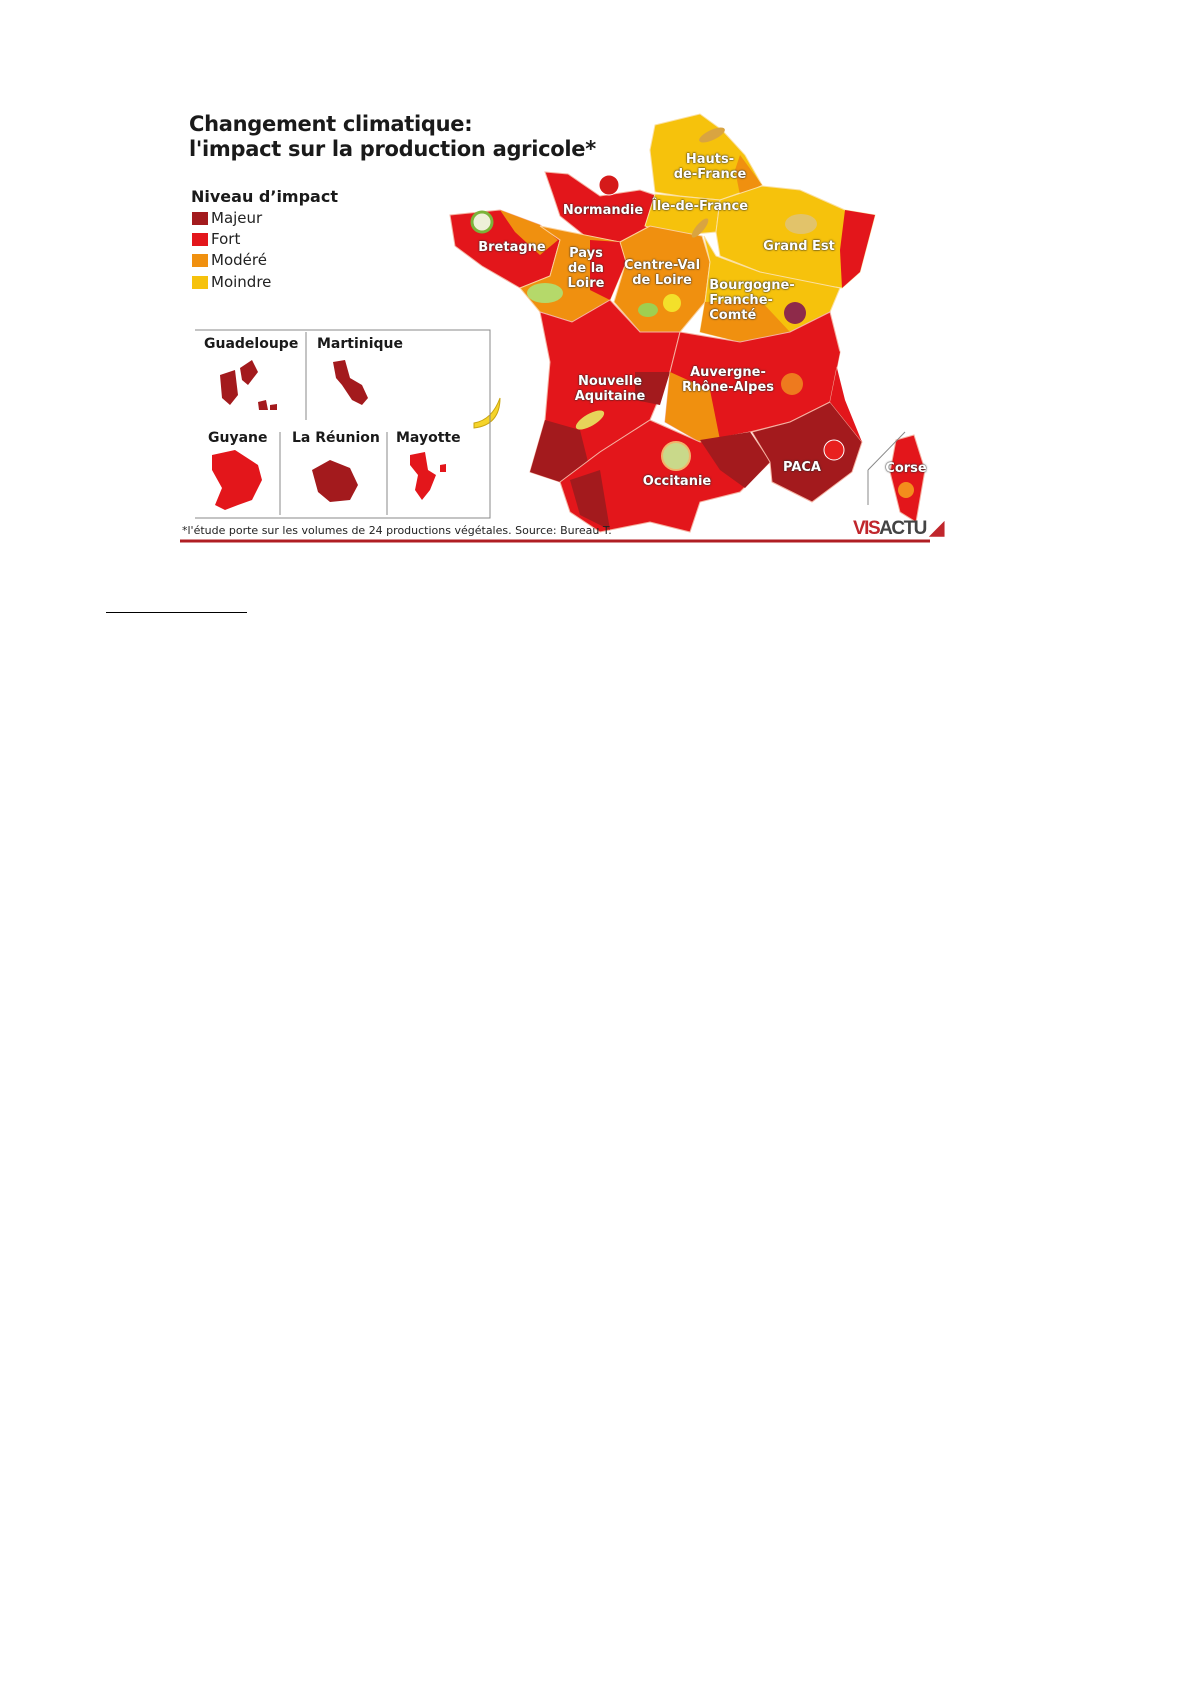 The width and height of the screenshot is (1190, 1684). I want to click on region-hauts-de-france-east, so click(748, 175).